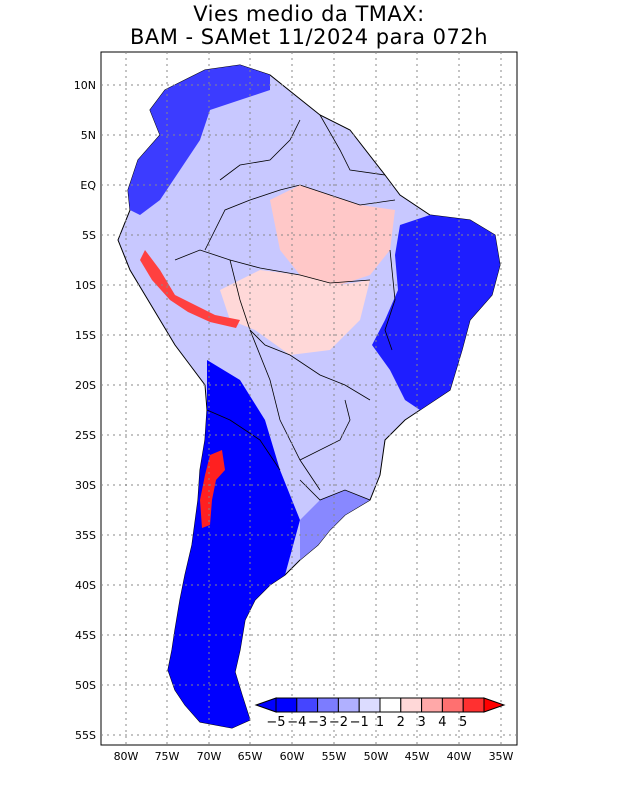 The image size is (618, 800). What do you see at coordinates (463, 722) in the screenshot?
I see `colorbar-label: 5` at bounding box center [463, 722].